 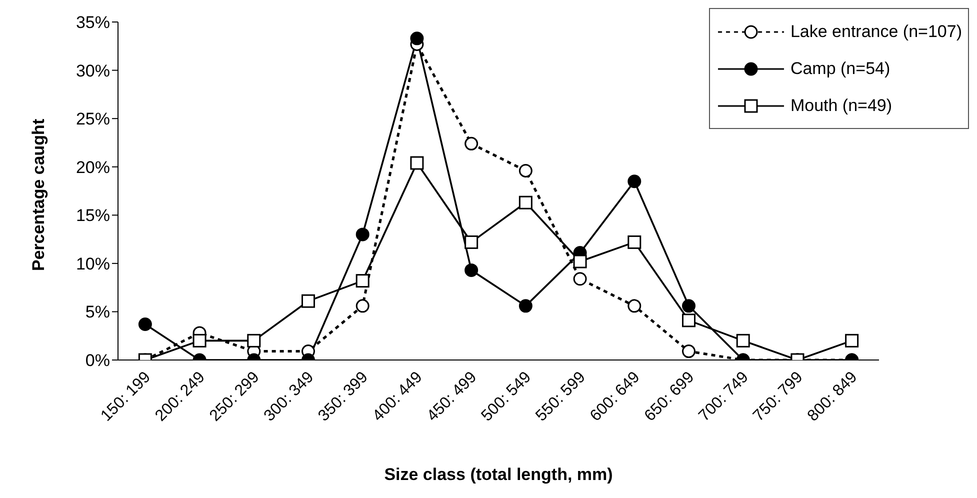 I want to click on y-axis-title: Percentage caught, so click(x=38, y=194).